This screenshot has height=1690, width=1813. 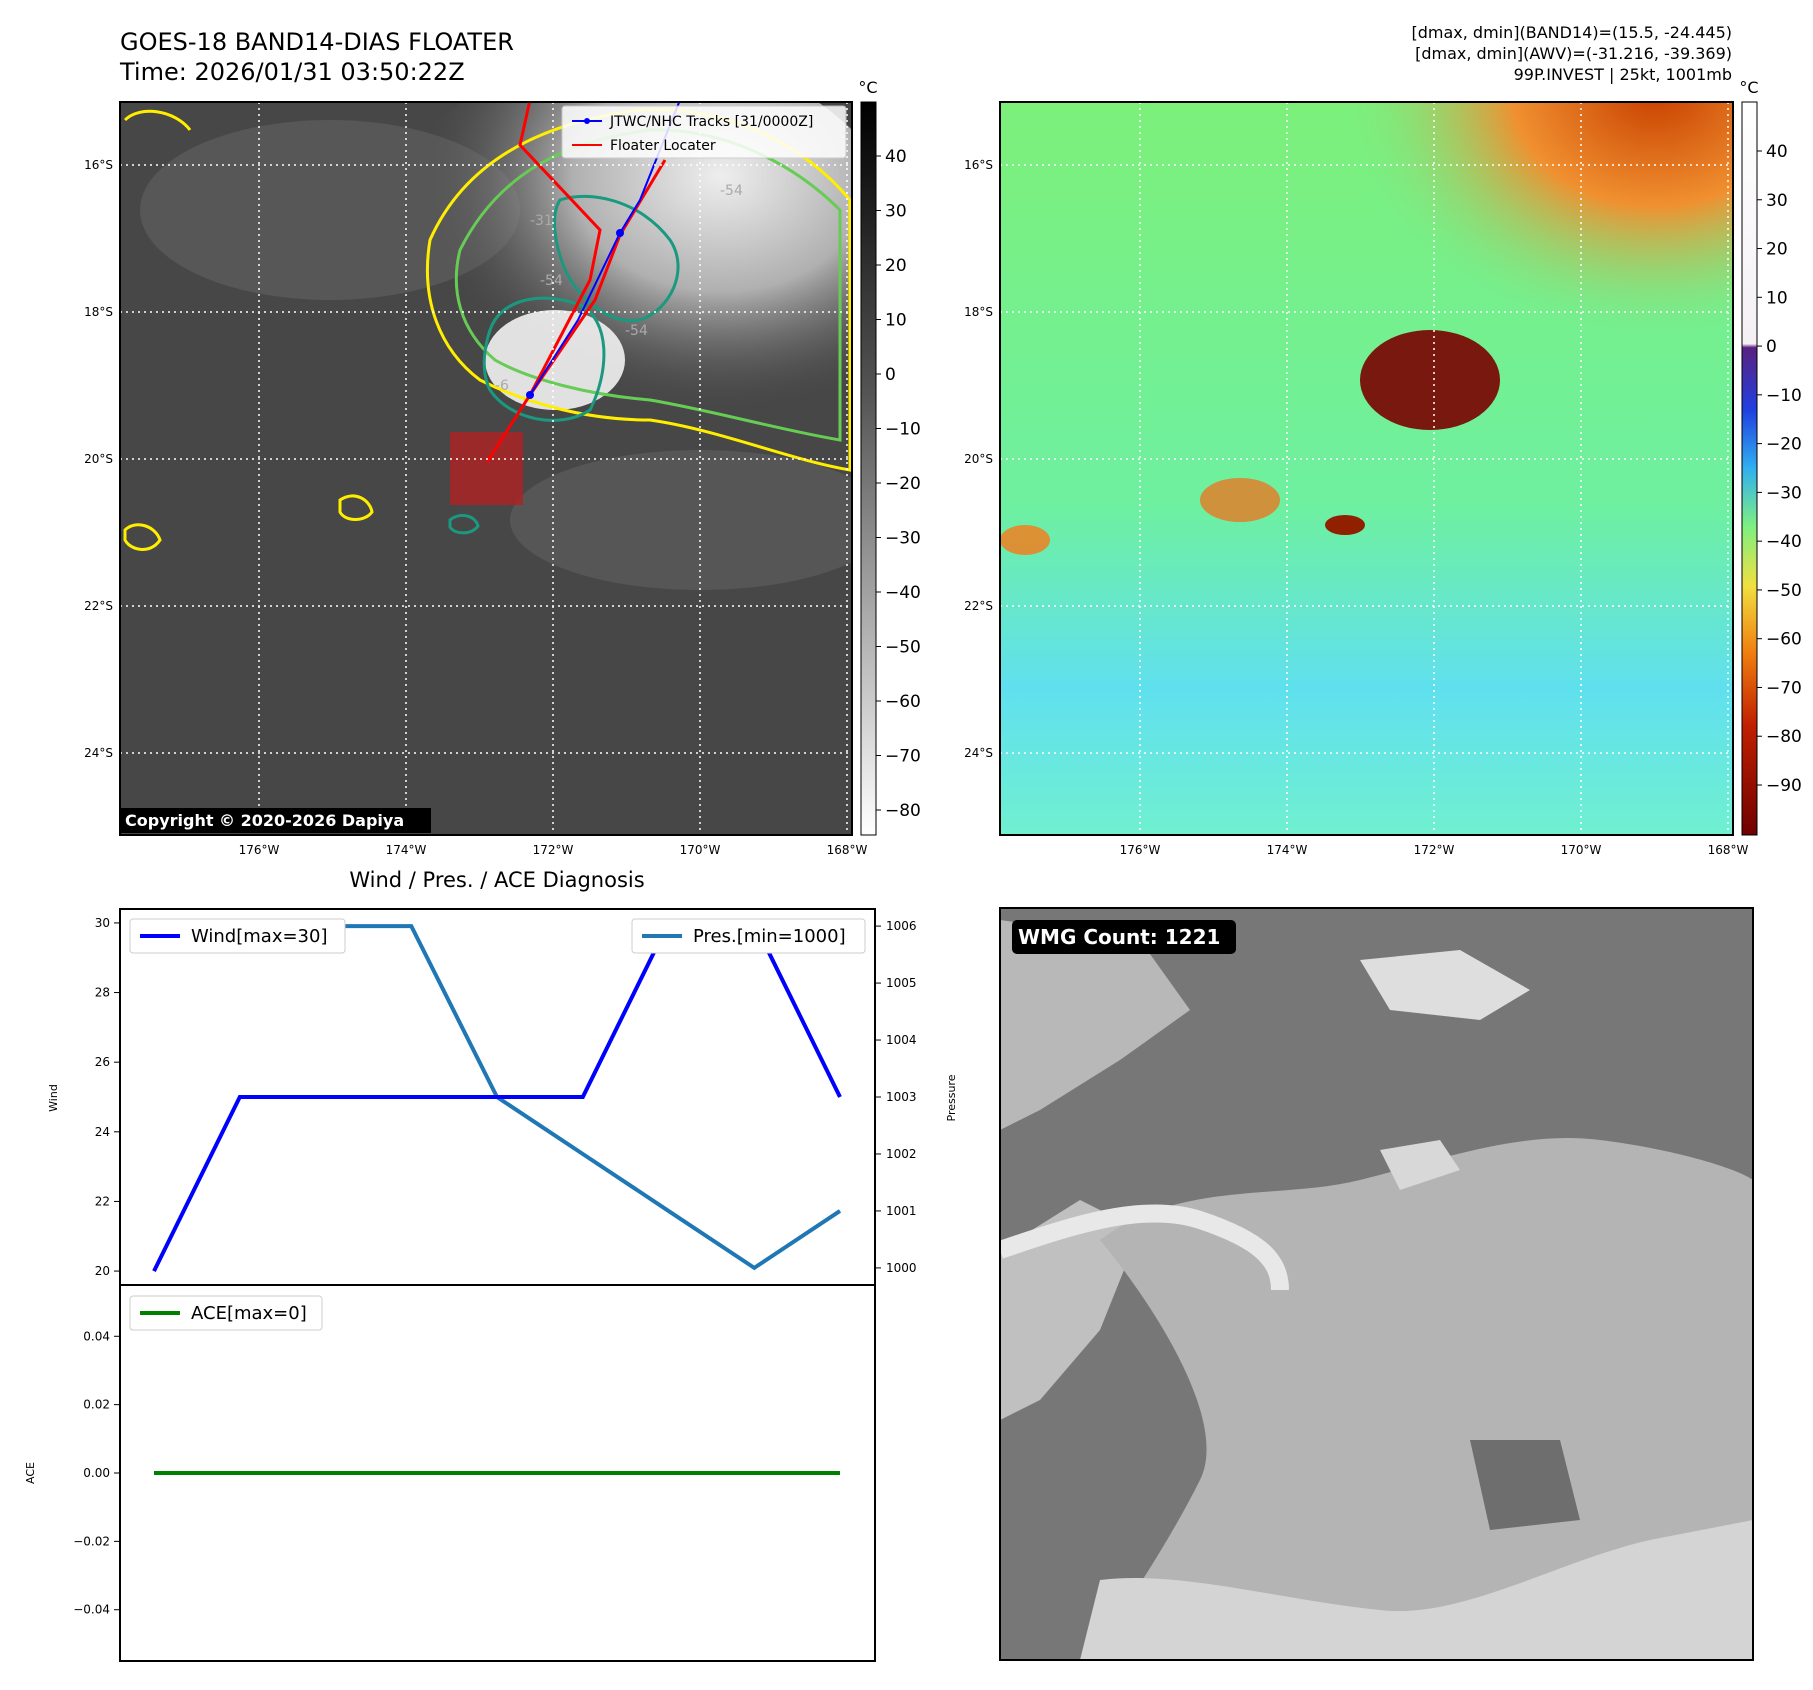 I want to click on info-storm: 99P.INVEST | 25kt, 1001mb, so click(x=1623, y=74).